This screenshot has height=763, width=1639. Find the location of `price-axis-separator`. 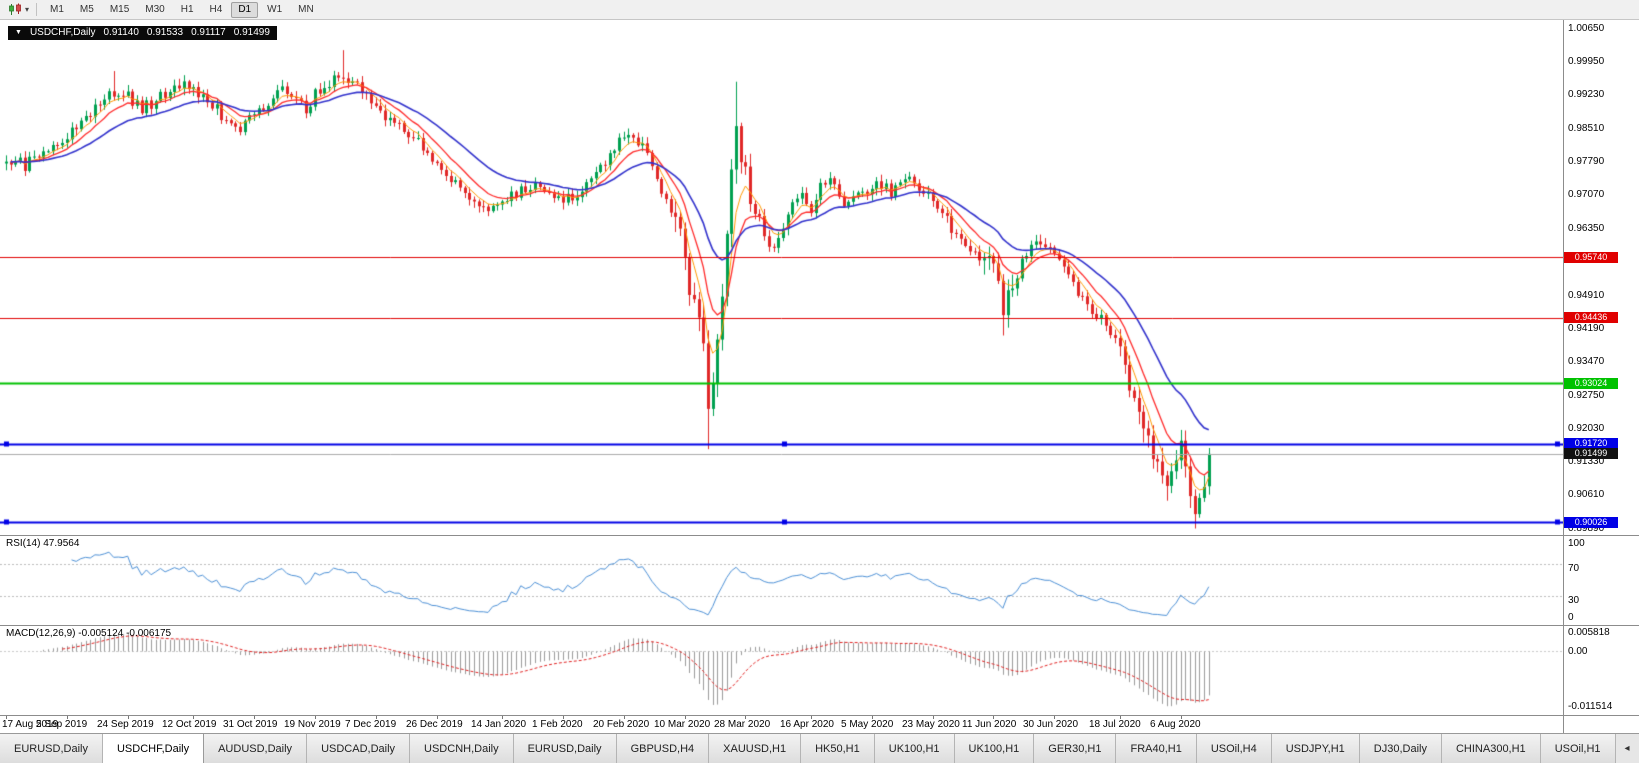

price-axis-separator is located at coordinates (1563, 376).